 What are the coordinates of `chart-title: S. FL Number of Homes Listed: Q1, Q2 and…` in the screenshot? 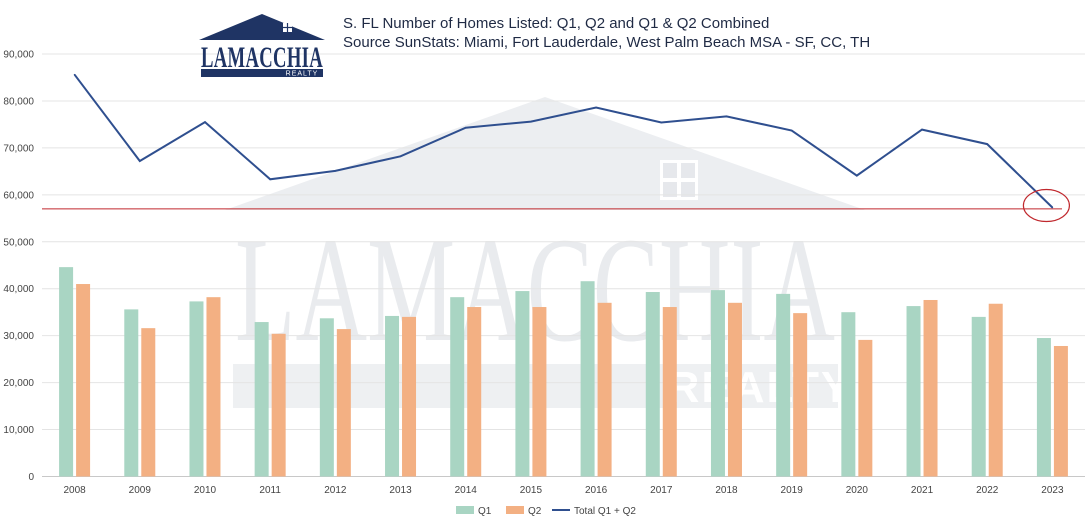 It's located at (556, 23).